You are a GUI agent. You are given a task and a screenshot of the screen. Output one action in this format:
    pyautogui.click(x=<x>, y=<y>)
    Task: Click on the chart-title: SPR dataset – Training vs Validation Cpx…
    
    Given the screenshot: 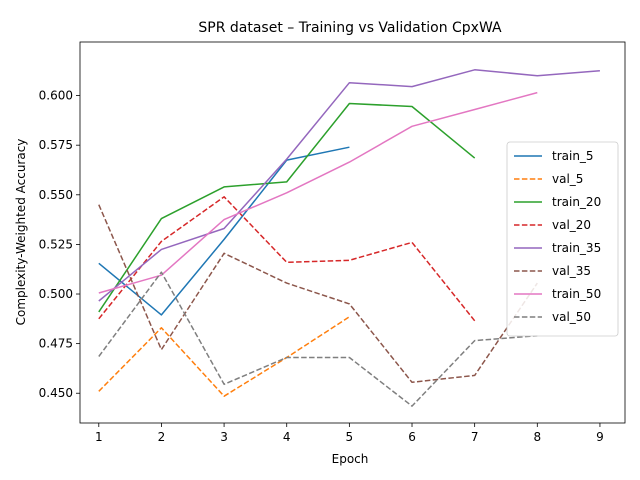 What is the action you would take?
    pyautogui.click(x=350, y=28)
    